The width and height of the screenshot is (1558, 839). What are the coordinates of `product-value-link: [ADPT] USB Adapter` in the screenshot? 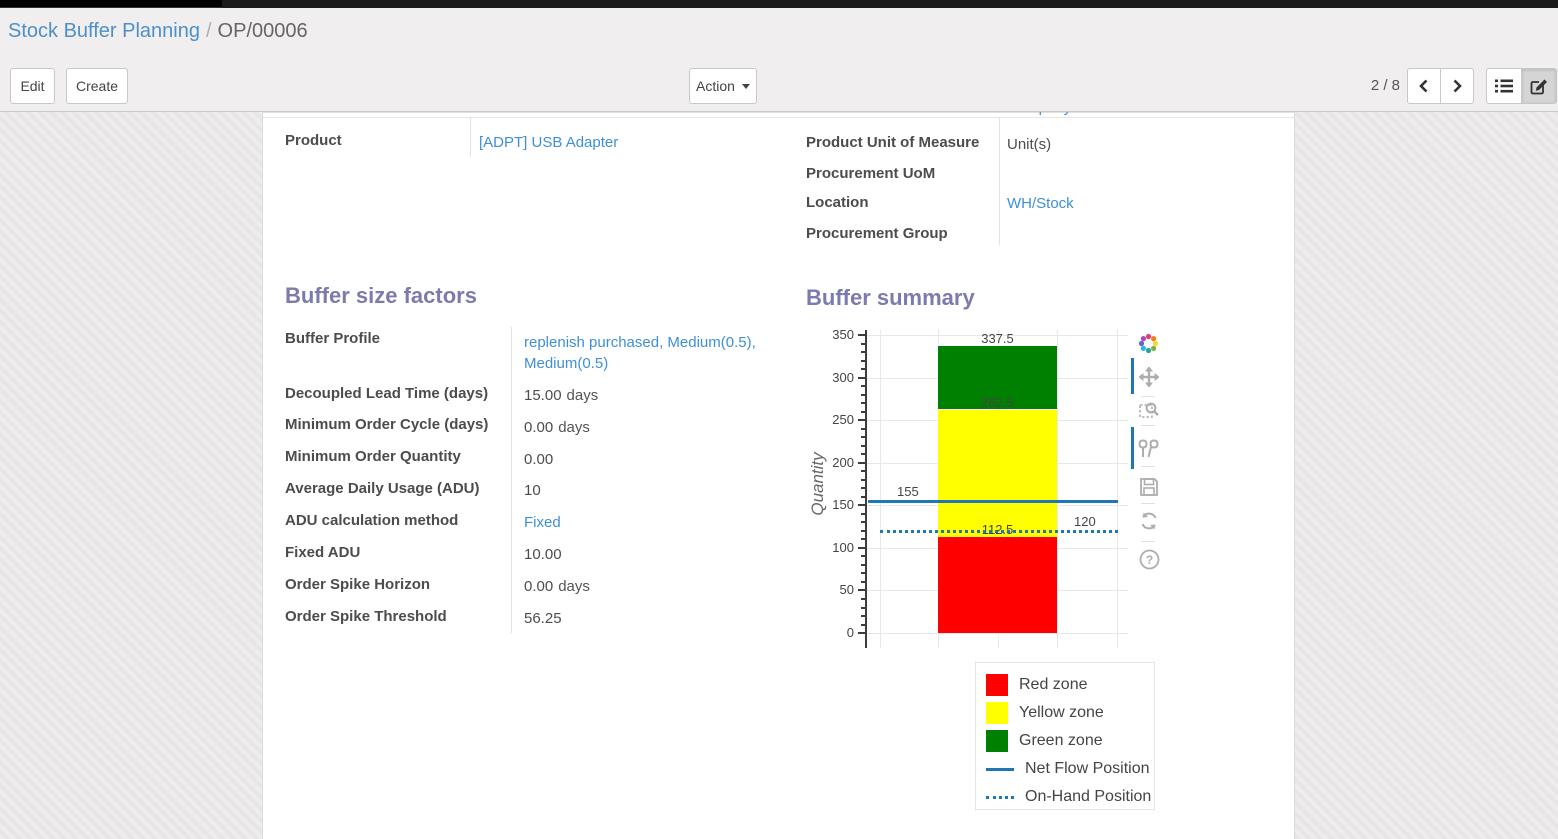 It's located at (549, 142).